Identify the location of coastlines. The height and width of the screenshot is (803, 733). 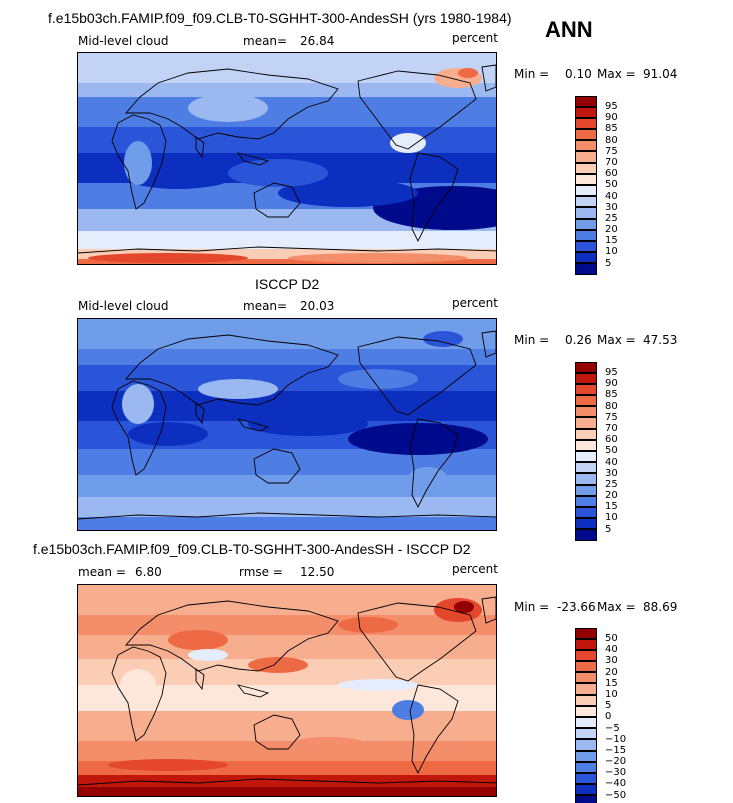
(287, 425).